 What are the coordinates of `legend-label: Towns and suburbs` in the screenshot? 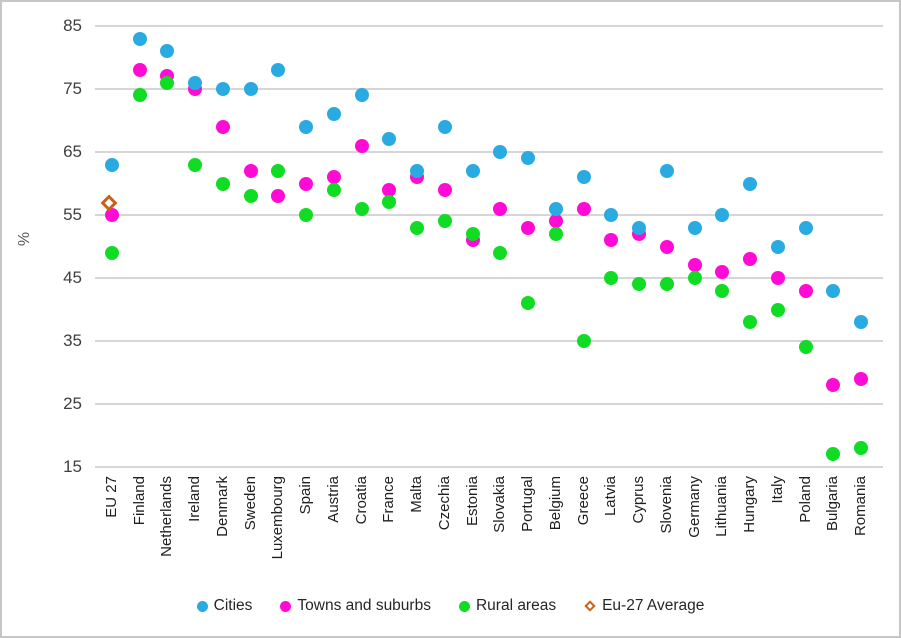 It's located at (364, 605).